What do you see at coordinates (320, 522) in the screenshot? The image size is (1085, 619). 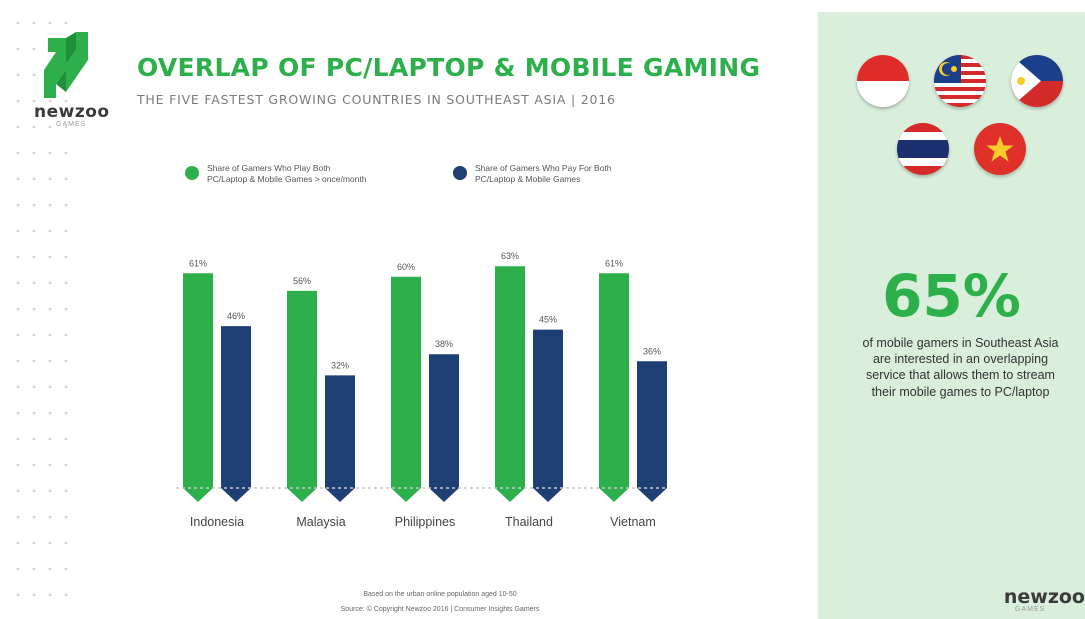 I see `category-label-malaysia: Malaysia` at bounding box center [320, 522].